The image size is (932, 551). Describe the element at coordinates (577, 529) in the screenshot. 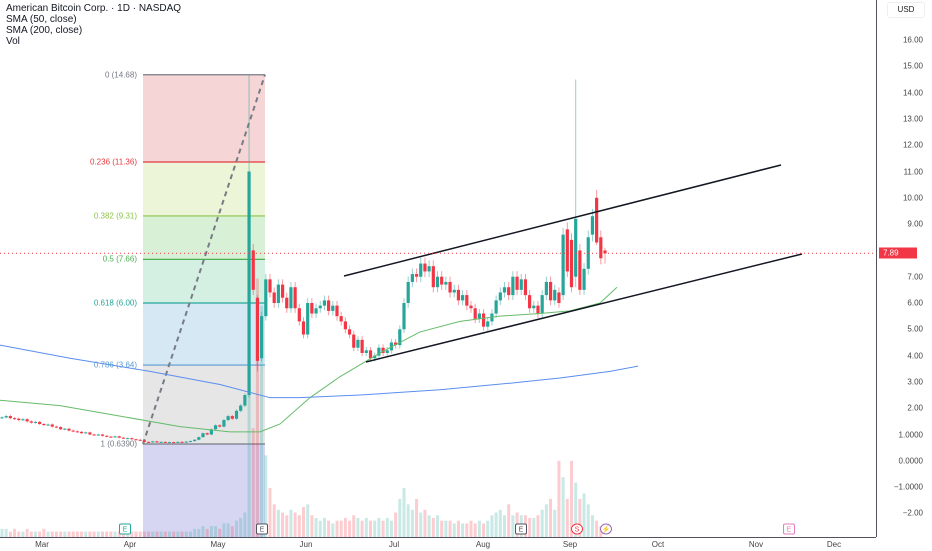

I see `event-split-icon: S` at that location.